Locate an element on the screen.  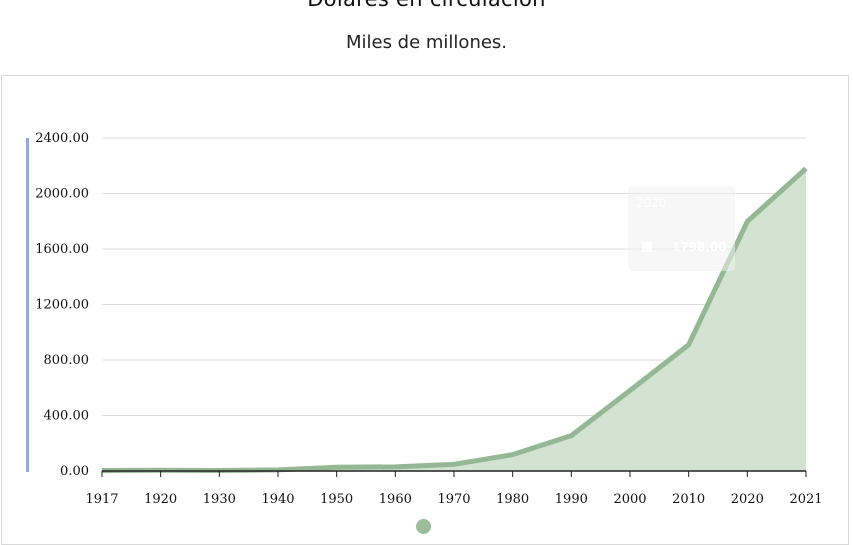
x-tick-label: 1950 is located at coordinates (336, 499).